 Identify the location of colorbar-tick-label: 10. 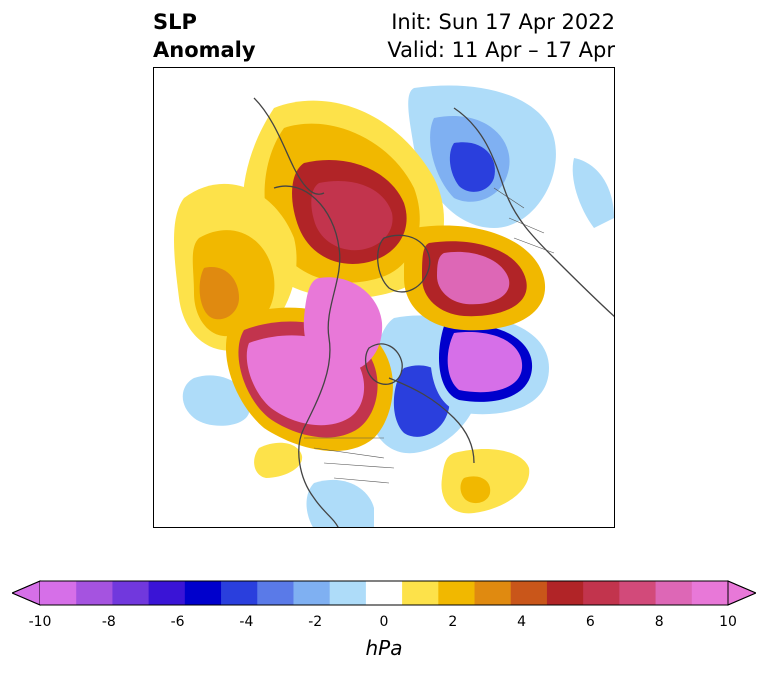
(728, 622).